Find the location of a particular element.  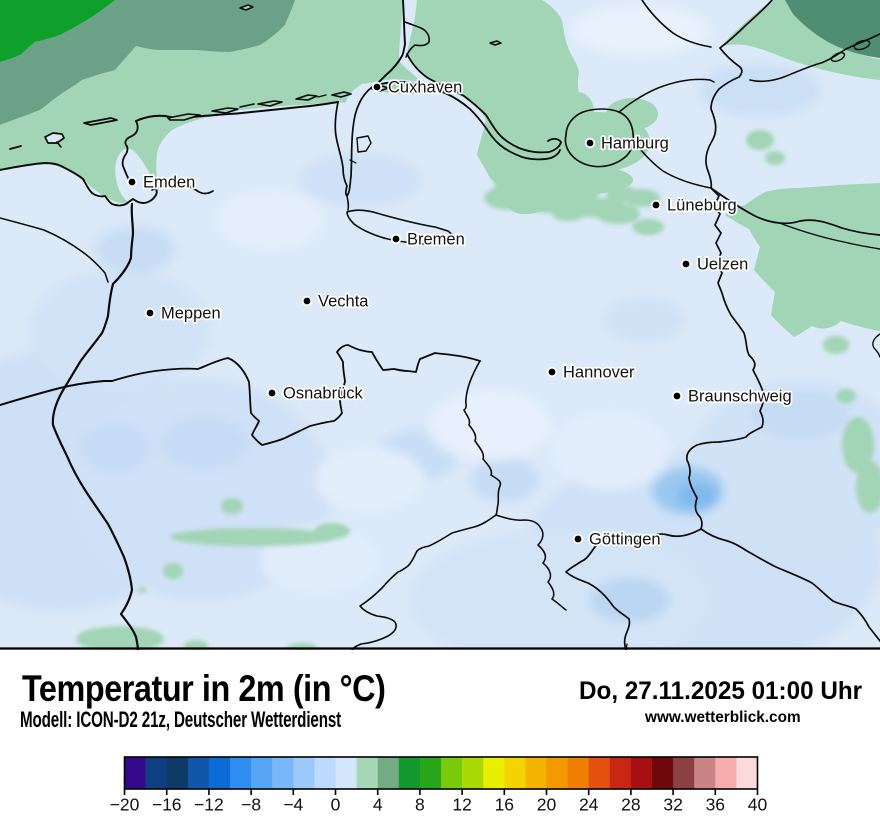

svg-text: Bremen is located at coordinates (436, 240).